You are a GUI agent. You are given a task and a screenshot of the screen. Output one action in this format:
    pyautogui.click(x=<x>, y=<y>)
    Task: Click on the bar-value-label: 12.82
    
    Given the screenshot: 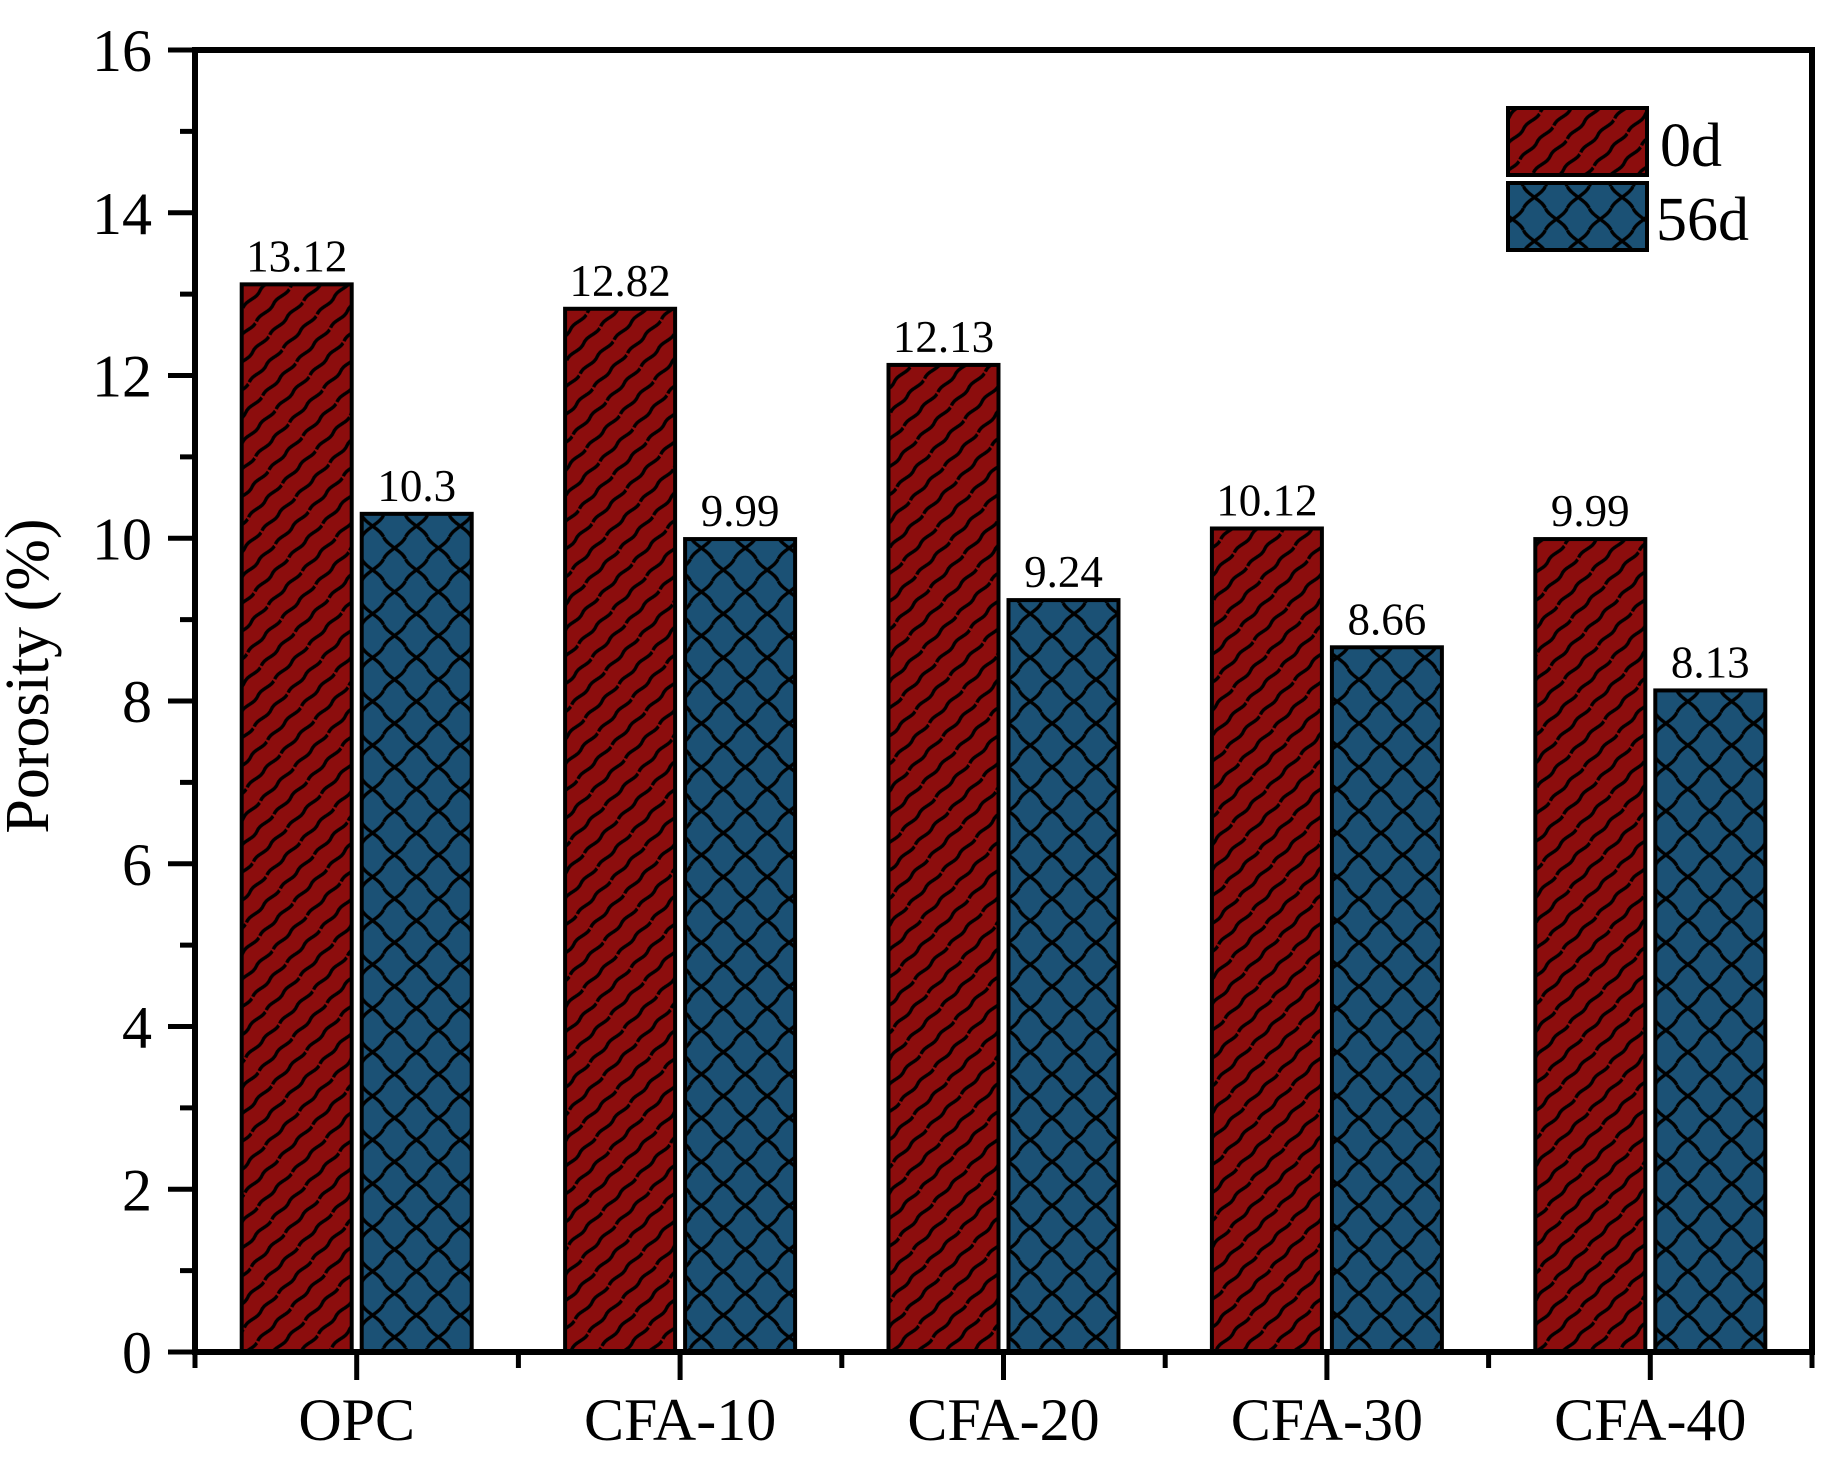 What is the action you would take?
    pyautogui.click(x=619, y=281)
    